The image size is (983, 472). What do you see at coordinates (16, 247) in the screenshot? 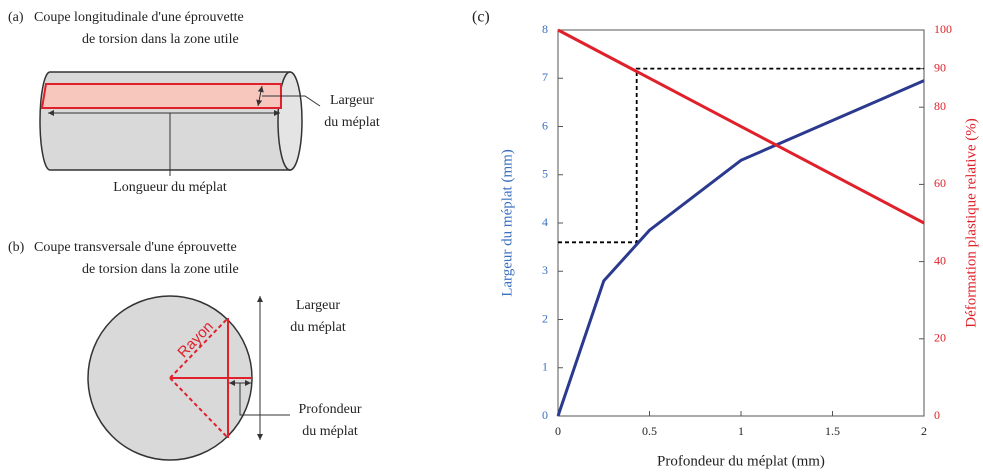
I see `panel-label: (b)` at bounding box center [16, 247].